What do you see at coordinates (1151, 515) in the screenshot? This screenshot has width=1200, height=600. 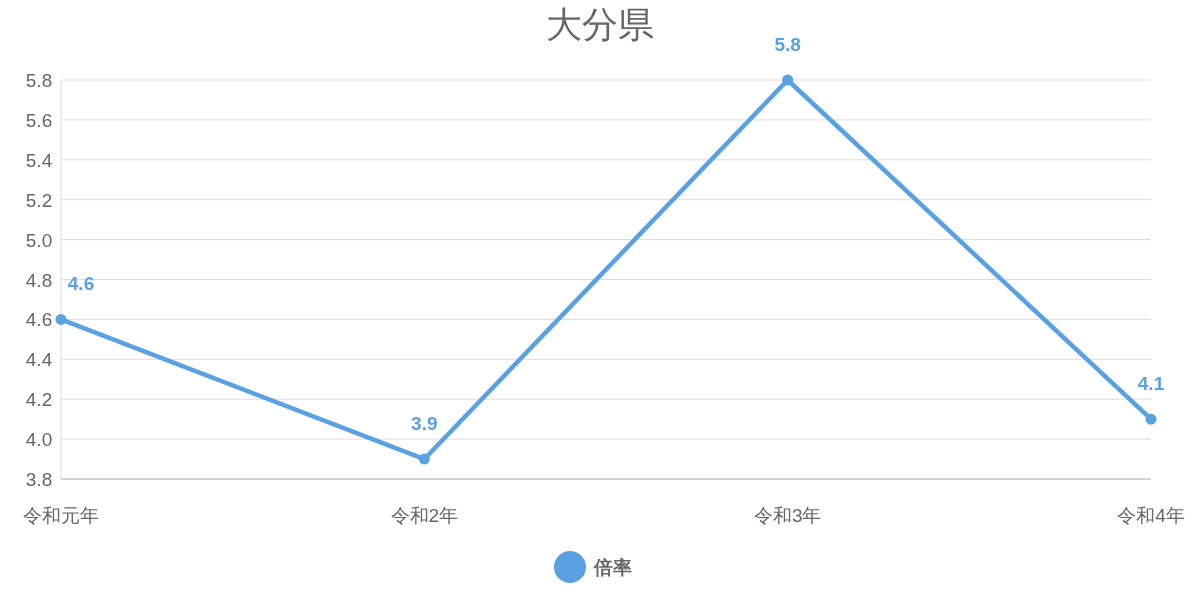 I see `x-tick-label: 令和4年` at bounding box center [1151, 515].